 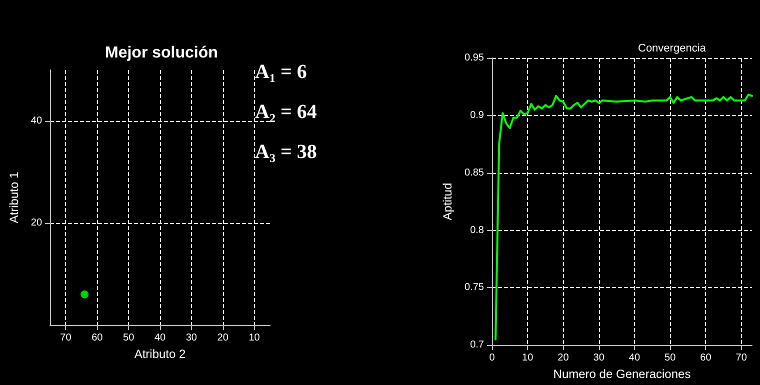 What do you see at coordinates (286, 152) in the screenshot?
I see `annotation: A₃ = 38` at bounding box center [286, 152].